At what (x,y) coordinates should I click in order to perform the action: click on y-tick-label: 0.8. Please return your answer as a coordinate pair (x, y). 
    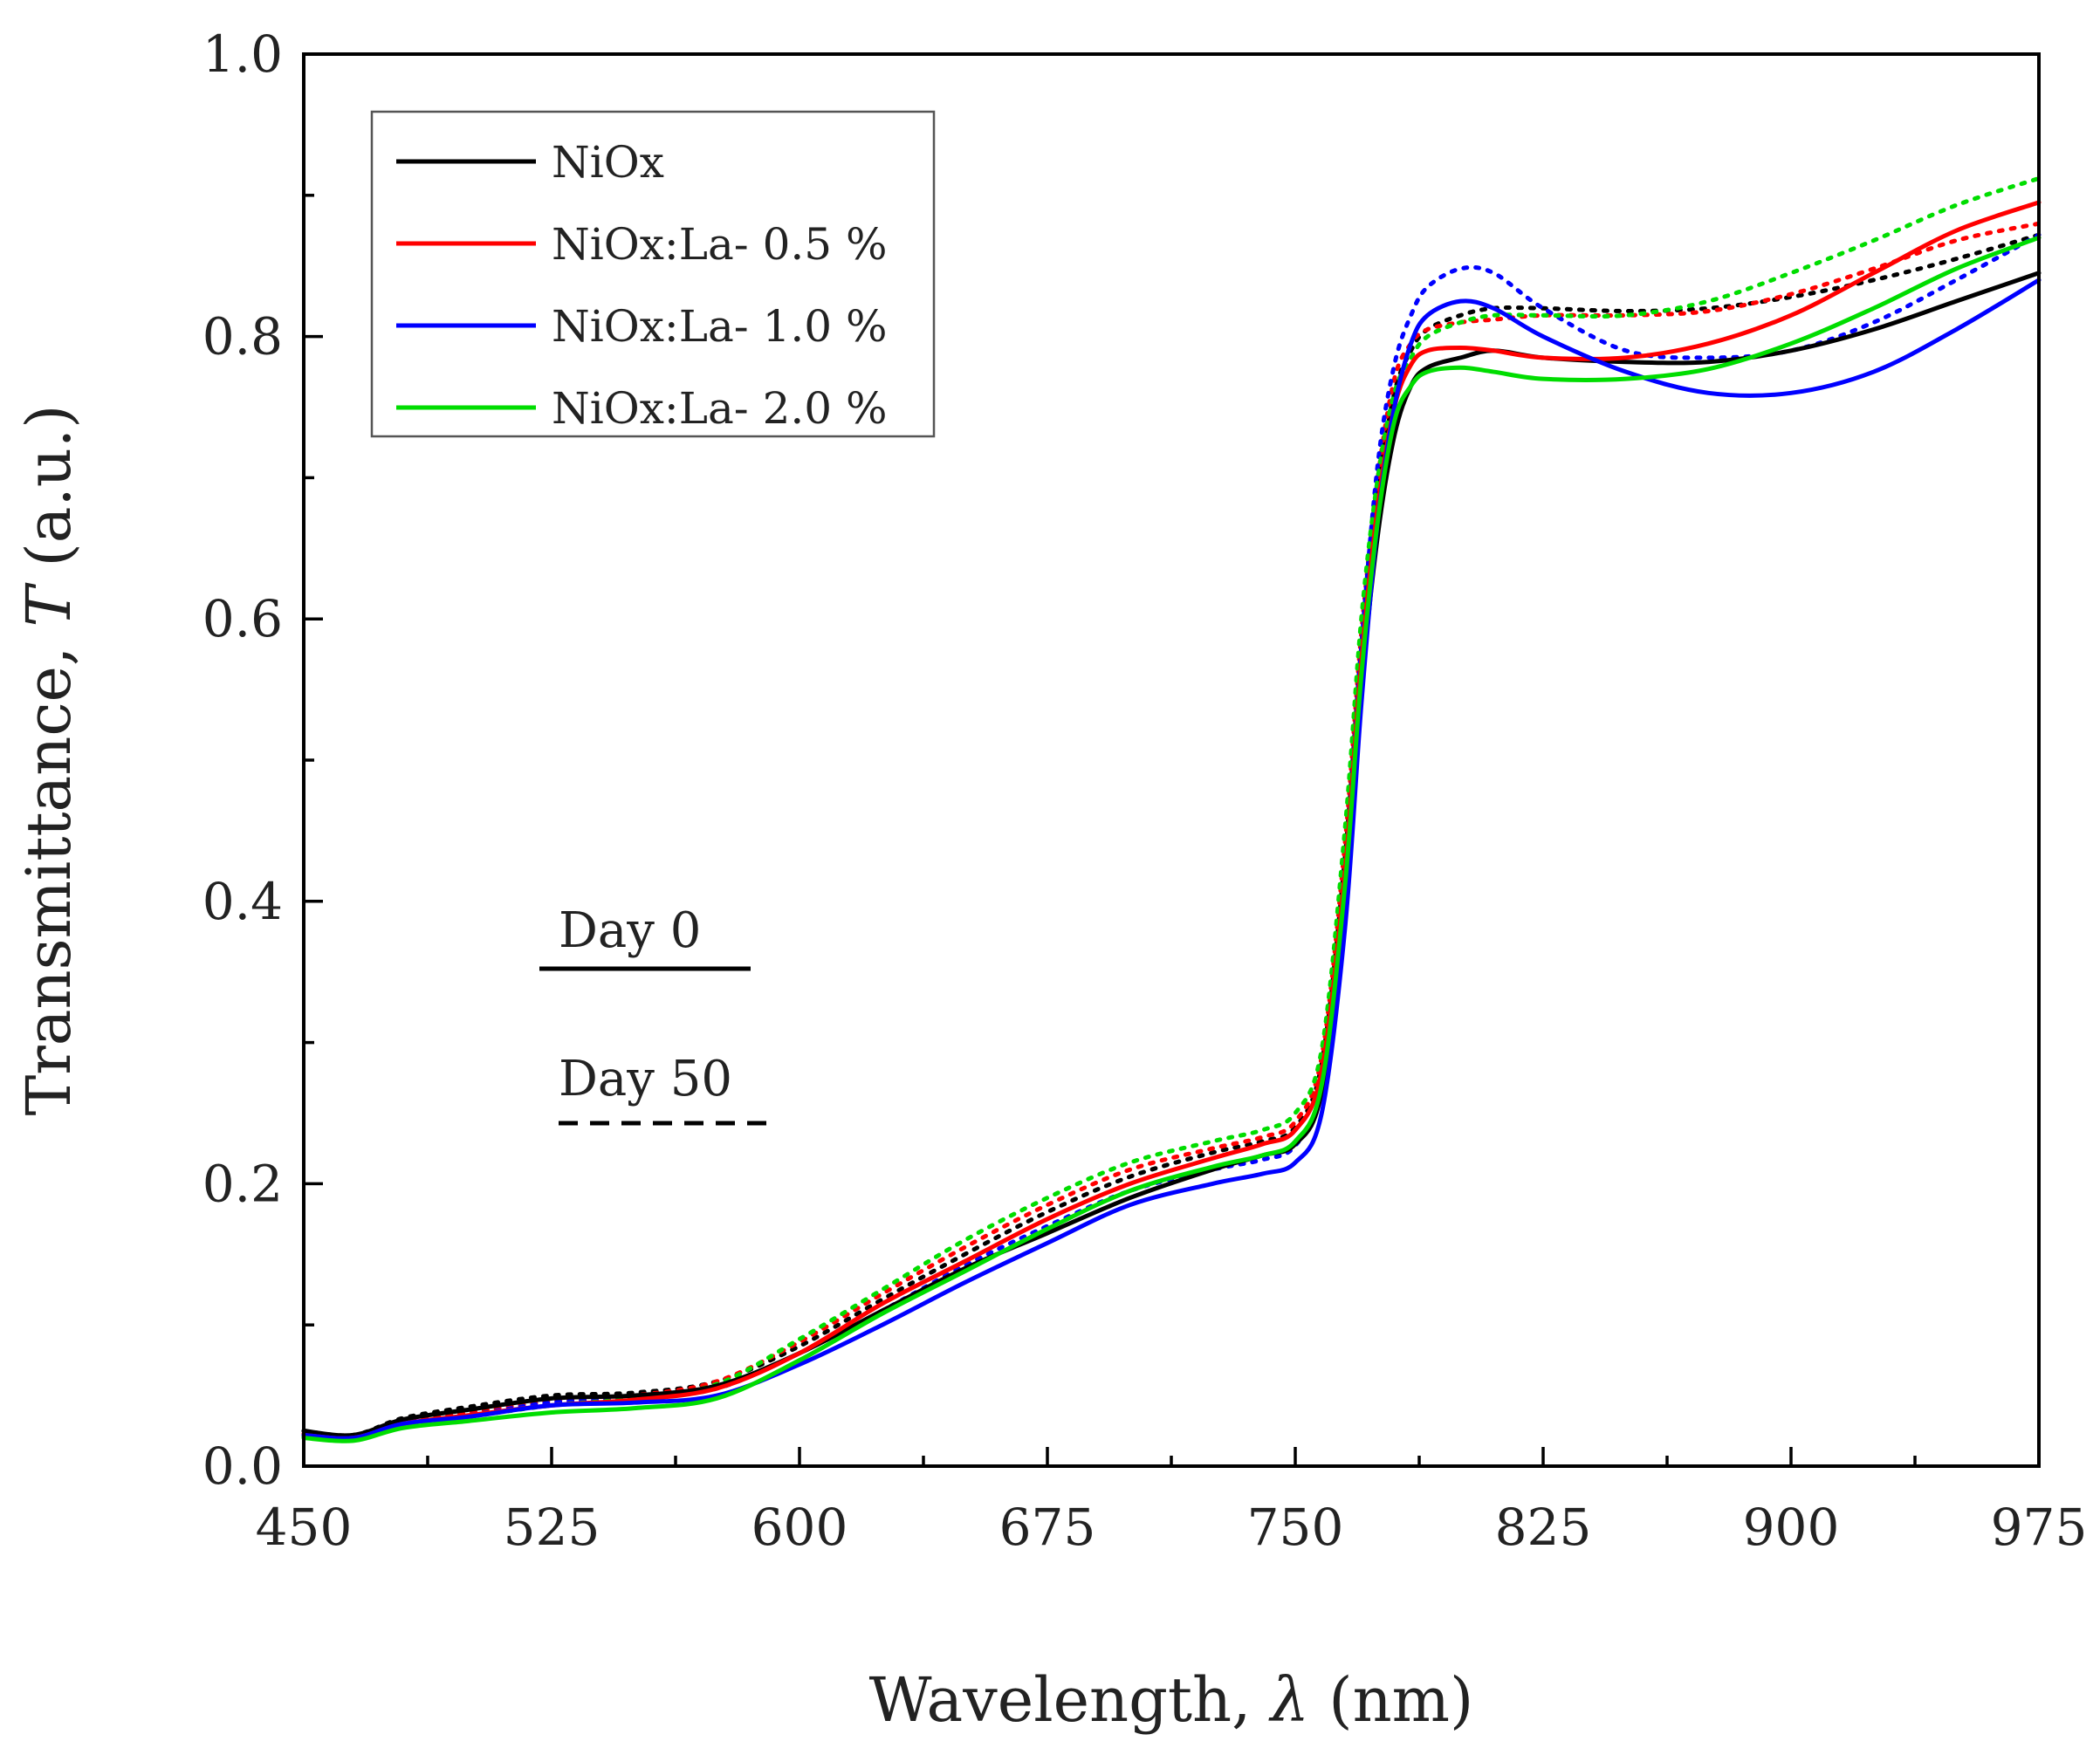
    Looking at the image, I should click on (242, 337).